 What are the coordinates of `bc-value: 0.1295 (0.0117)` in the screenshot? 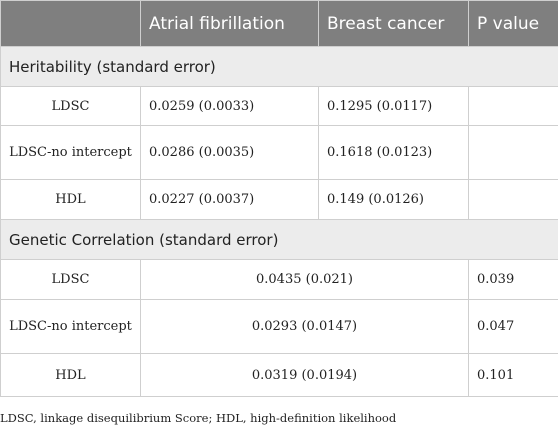 It's located at (393, 106).